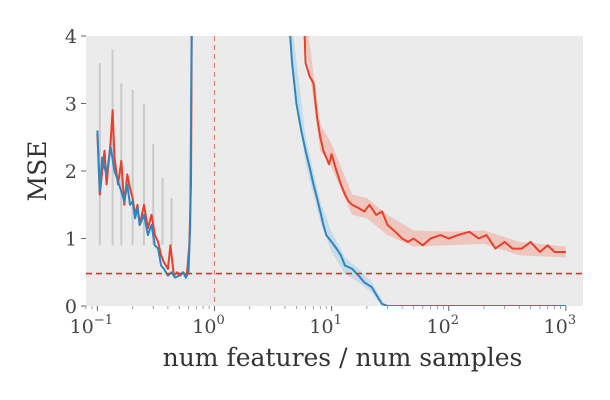 This screenshot has width=610, height=400. What do you see at coordinates (343, 357) in the screenshot?
I see `x-axis-label: num features / num samples` at bounding box center [343, 357].